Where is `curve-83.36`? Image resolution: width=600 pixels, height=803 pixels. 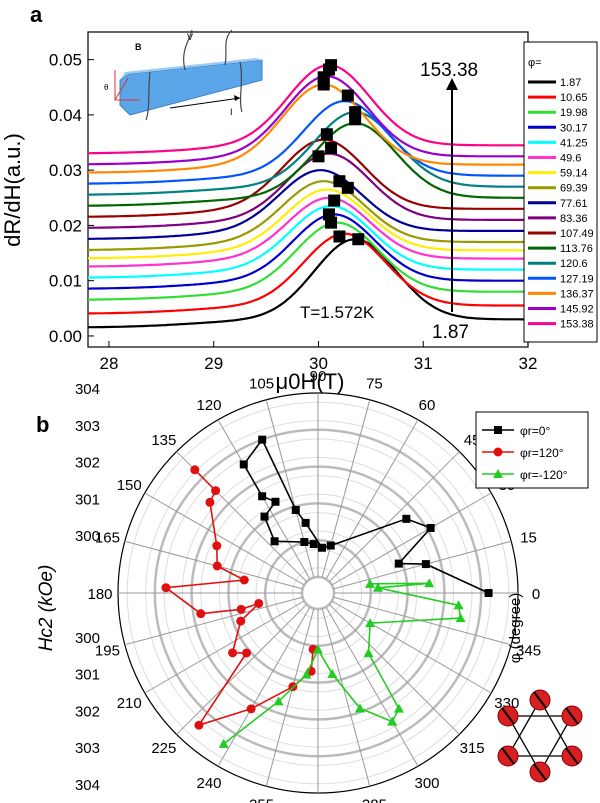
curve-83.36 is located at coordinates (308, 190).